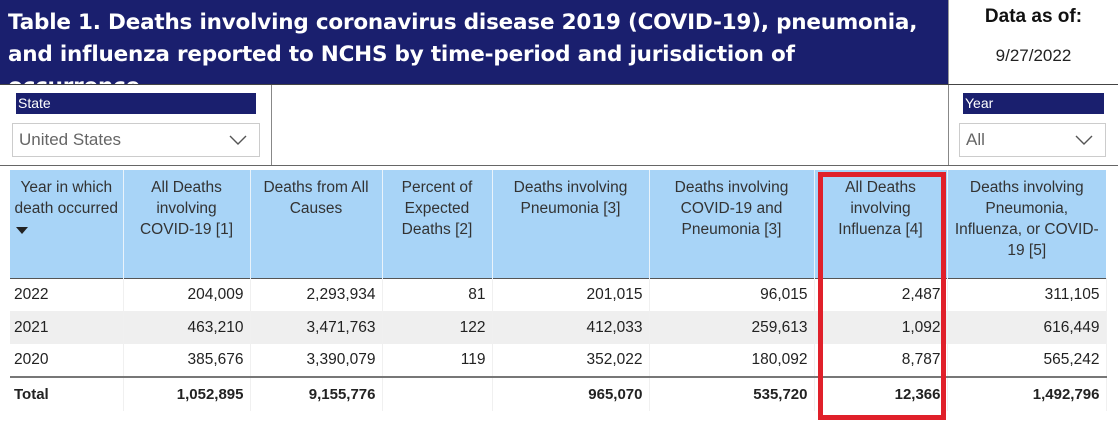  What do you see at coordinates (881, 224) in the screenshot?
I see `column-header-influenza: All Deaths involving Influenza [4]` at bounding box center [881, 224].